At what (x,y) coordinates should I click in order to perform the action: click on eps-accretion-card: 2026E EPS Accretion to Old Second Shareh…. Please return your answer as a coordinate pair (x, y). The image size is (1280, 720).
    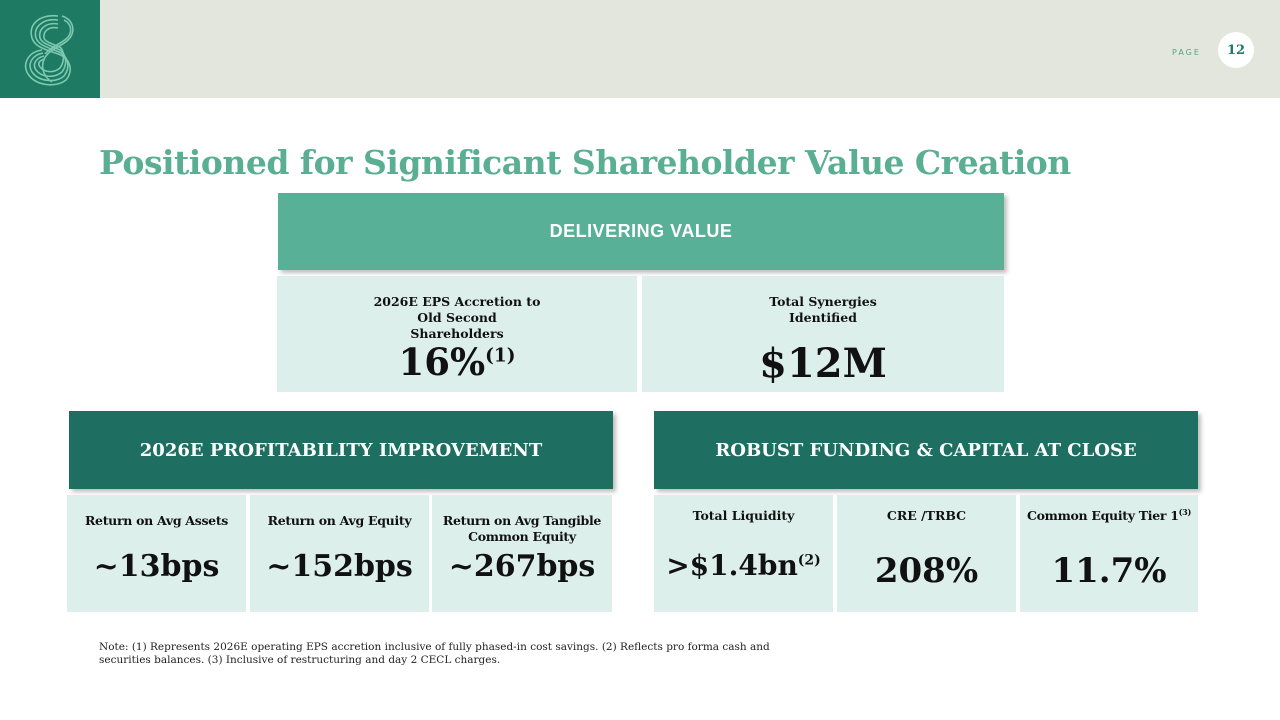
    Looking at the image, I should click on (457, 334).